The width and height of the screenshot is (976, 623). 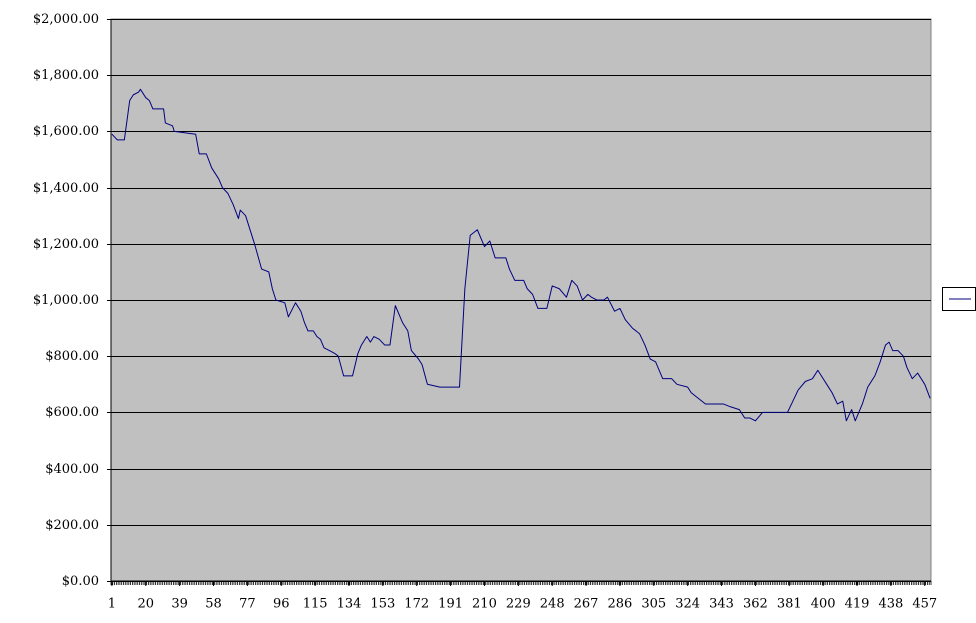 I want to click on x-tick-label: 229, so click(x=518, y=604).